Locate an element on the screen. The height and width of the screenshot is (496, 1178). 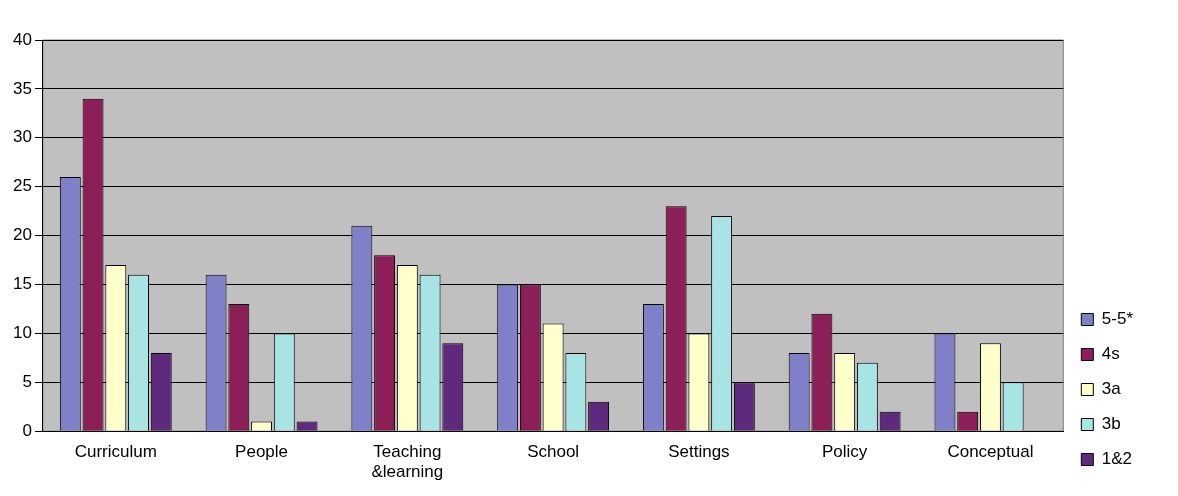
y-tick-label: 40 is located at coordinates (22, 39).